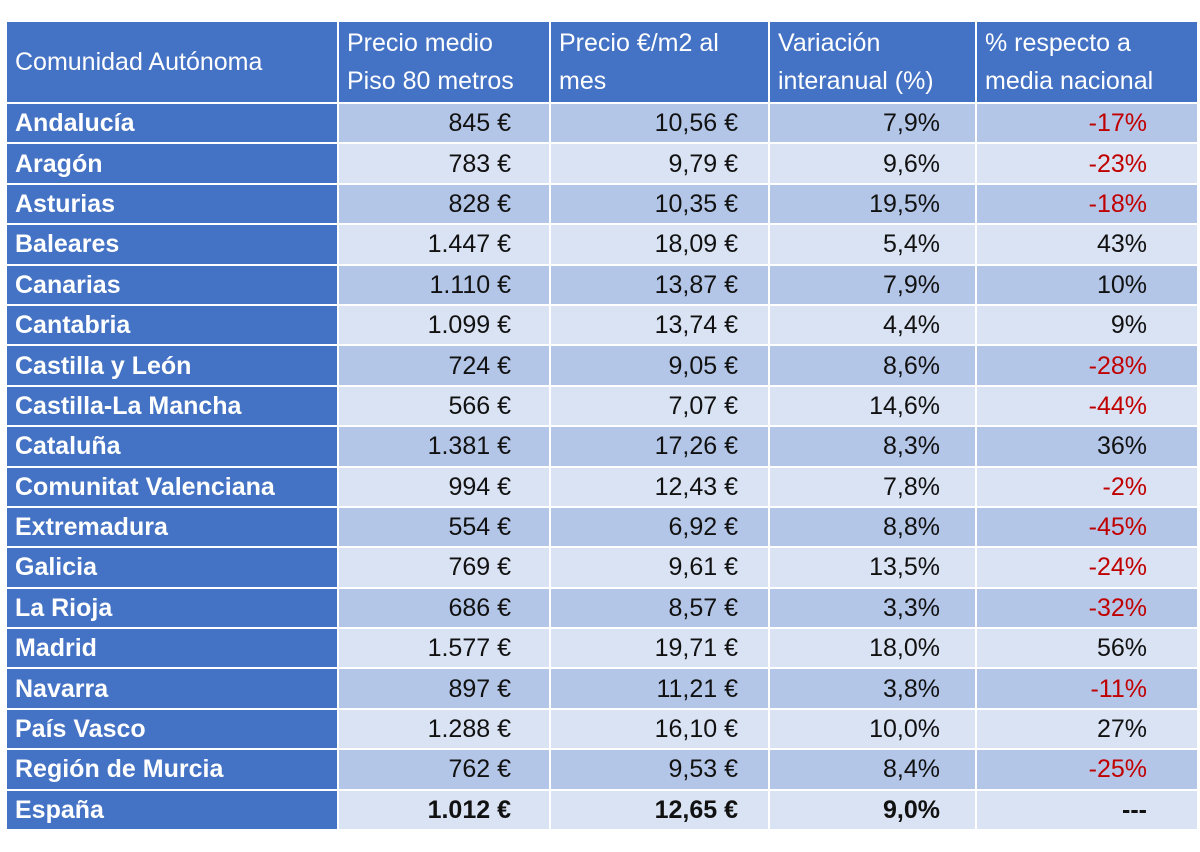 The width and height of the screenshot is (1200, 852). What do you see at coordinates (172, 486) in the screenshot?
I see `region-cell: Comunitat Valenciana` at bounding box center [172, 486].